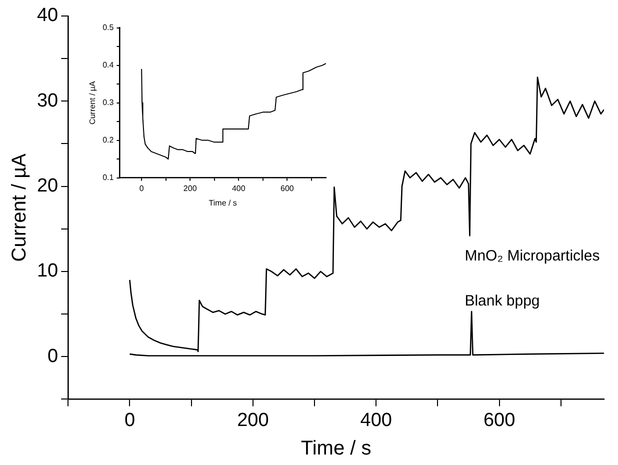  I want to click on y-tick-label: 20, so click(47, 186).